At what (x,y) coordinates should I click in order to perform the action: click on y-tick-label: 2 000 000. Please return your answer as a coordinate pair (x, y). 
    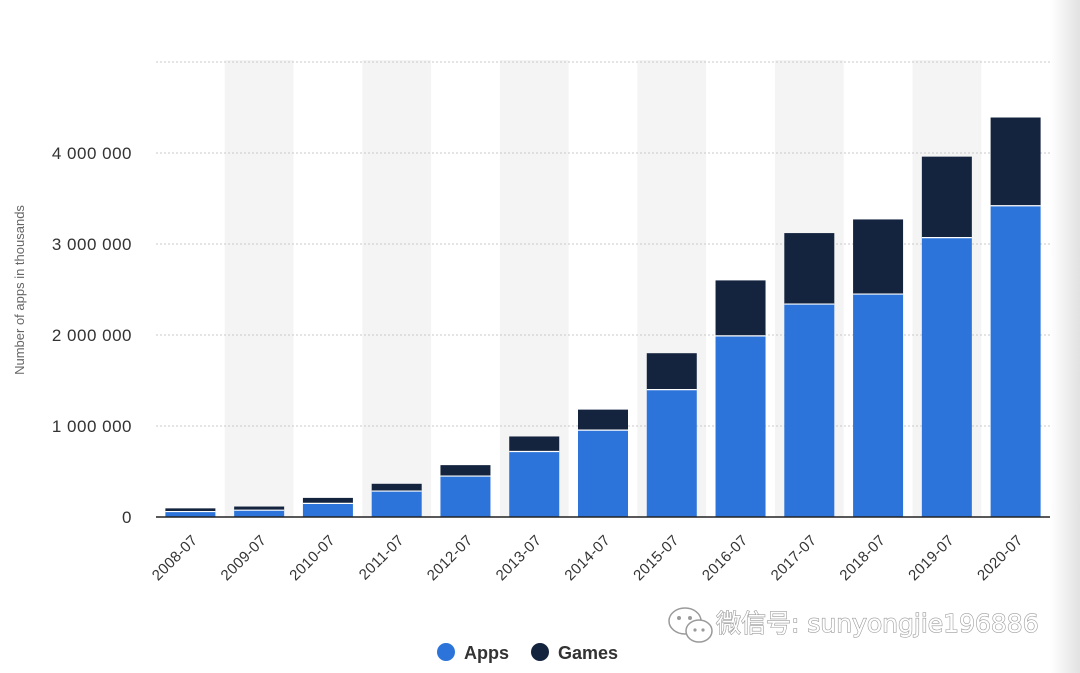
    Looking at the image, I should click on (92, 335).